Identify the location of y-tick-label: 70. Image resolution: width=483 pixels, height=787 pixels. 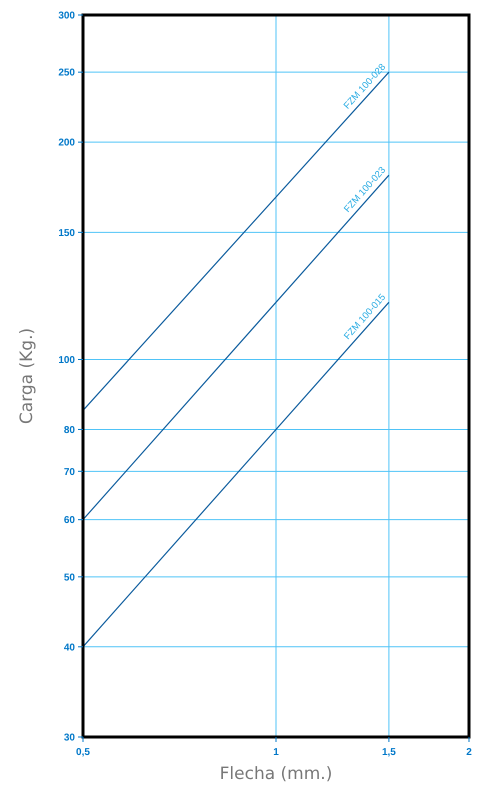
(70, 472).